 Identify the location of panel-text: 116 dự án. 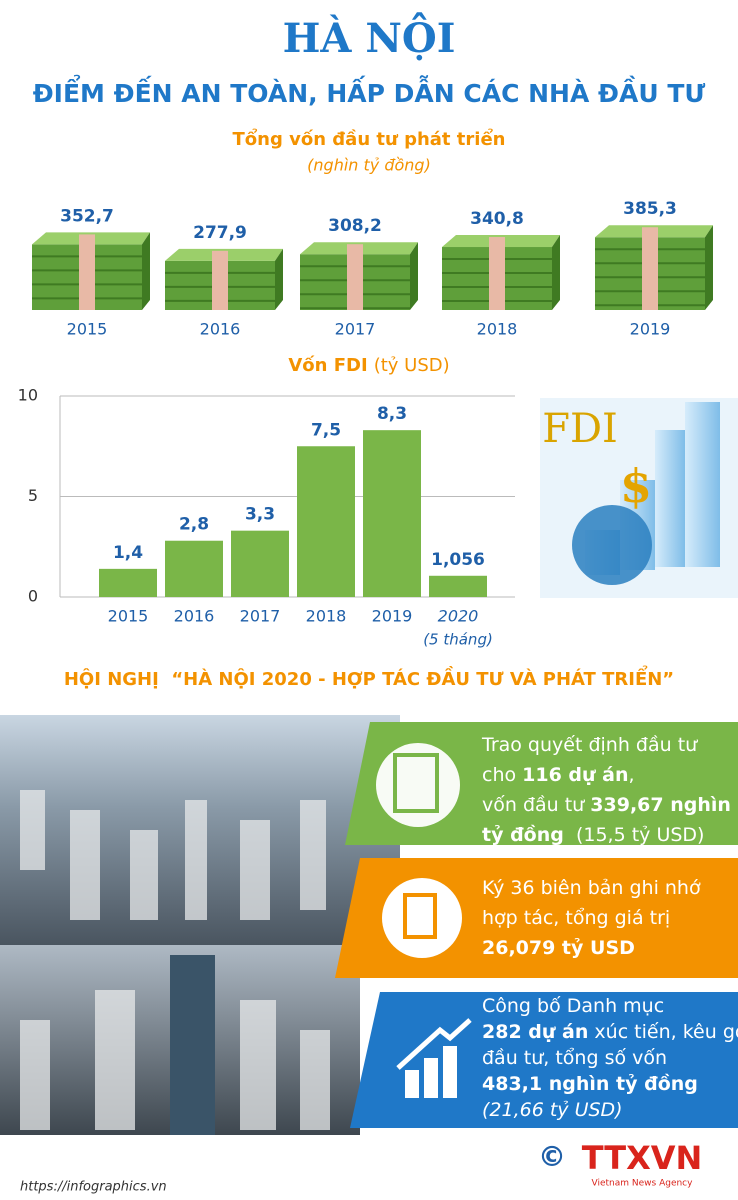
(575, 775).